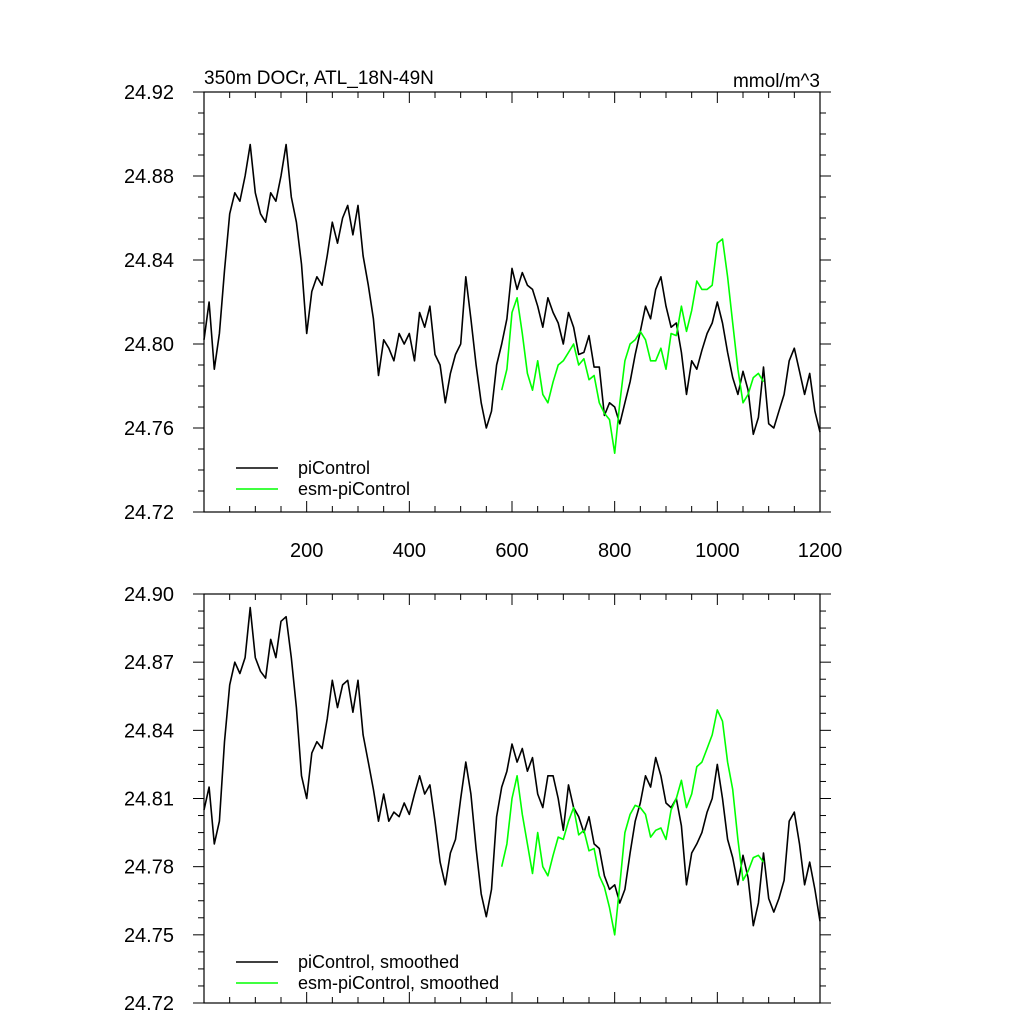 Image resolution: width=1024 pixels, height=1024 pixels. What do you see at coordinates (149, 177) in the screenshot?
I see `y-tick-label: 24.88` at bounding box center [149, 177].